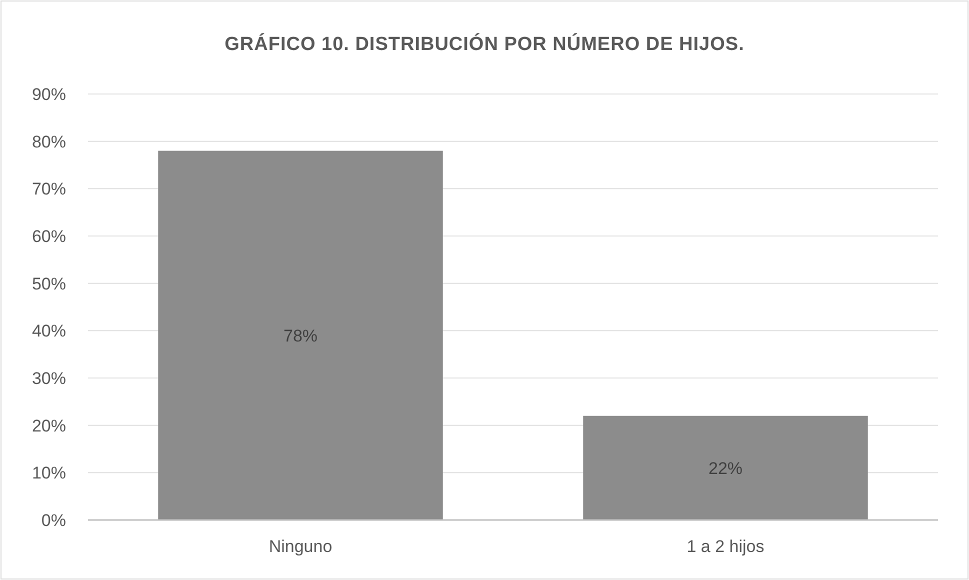 The image size is (969, 580). What do you see at coordinates (49, 331) in the screenshot?
I see `y-tick-label: 40%` at bounding box center [49, 331].